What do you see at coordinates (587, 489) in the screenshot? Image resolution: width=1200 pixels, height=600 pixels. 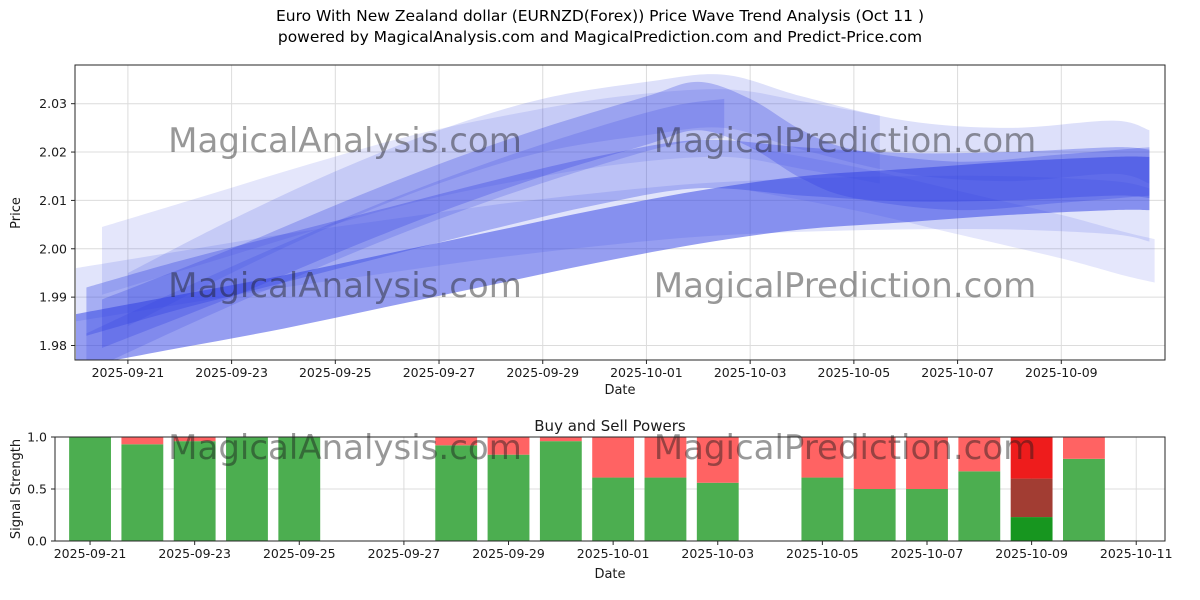 I see `power-bars` at bounding box center [587, 489].